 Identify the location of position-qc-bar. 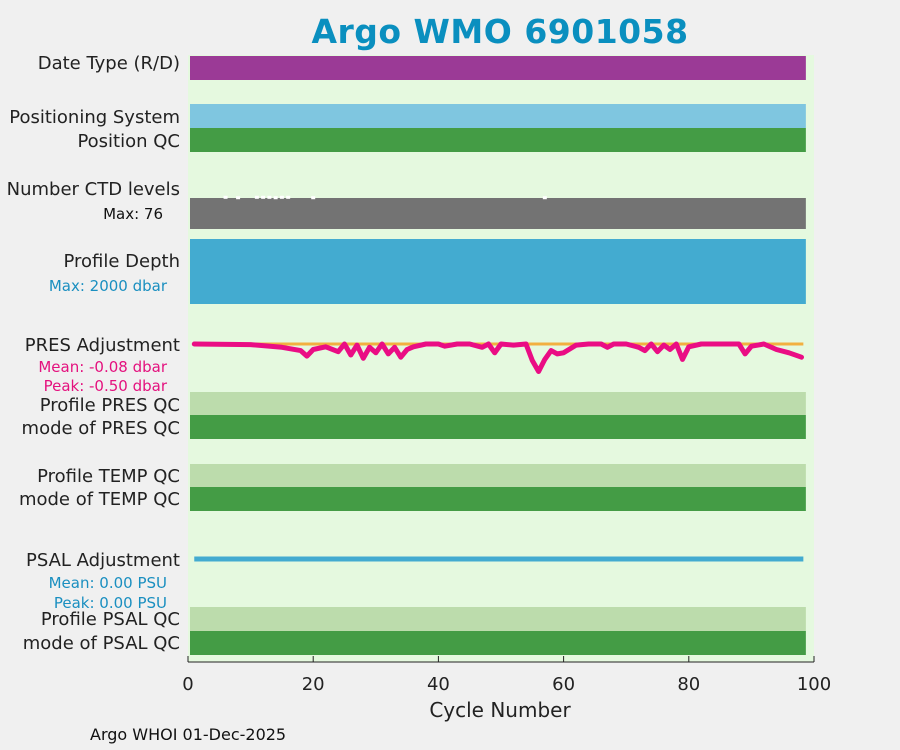
(498, 140).